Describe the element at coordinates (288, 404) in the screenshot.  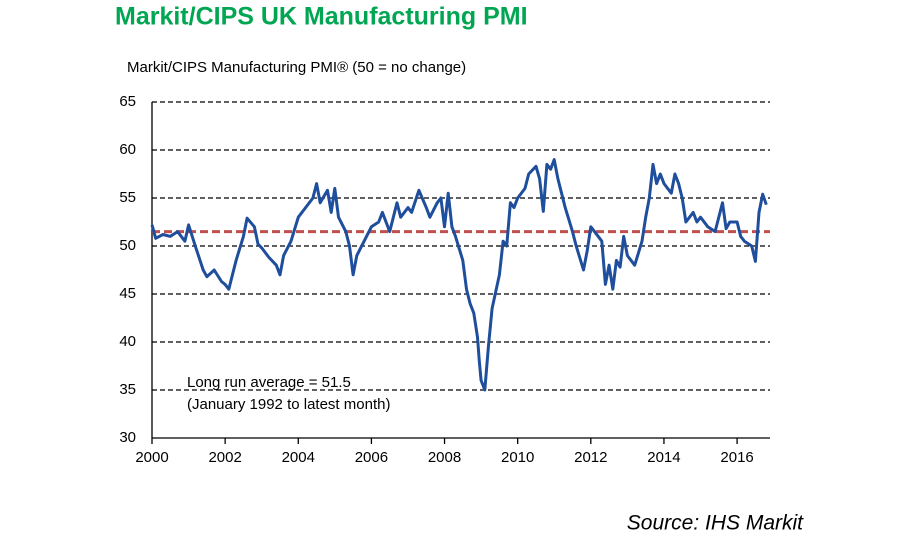
I see `annotation: (January 1992 to latest month)` at that location.